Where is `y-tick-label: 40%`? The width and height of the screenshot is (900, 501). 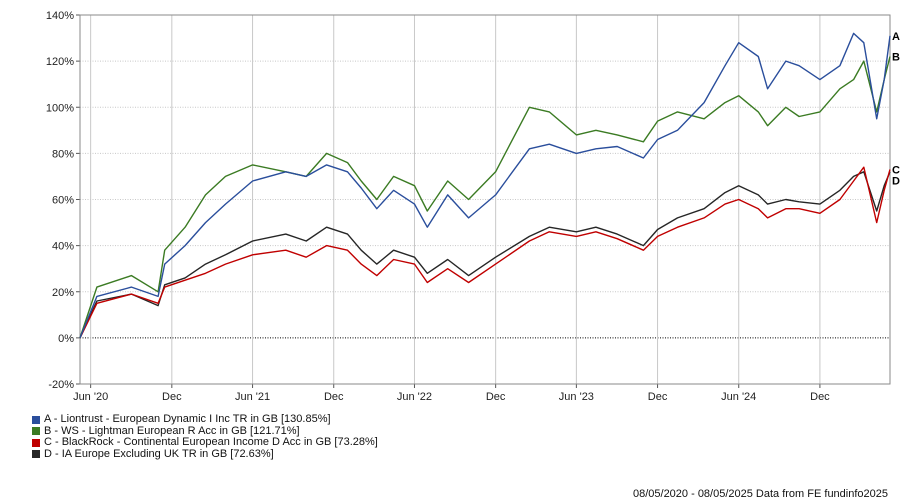 y-tick-label: 40% is located at coordinates (63, 247).